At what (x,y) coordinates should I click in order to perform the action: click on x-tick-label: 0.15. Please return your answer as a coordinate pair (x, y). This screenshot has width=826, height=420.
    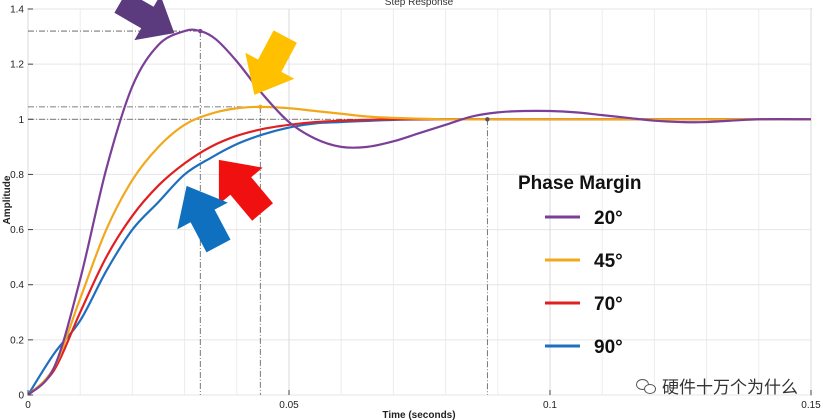
    Looking at the image, I should click on (811, 405).